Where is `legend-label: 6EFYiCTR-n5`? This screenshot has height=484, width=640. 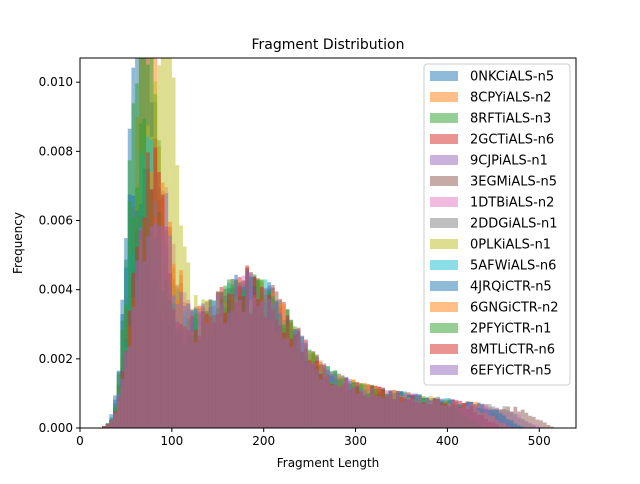 legend-label: 6EFYiCTR-n5 is located at coordinates (511, 371).